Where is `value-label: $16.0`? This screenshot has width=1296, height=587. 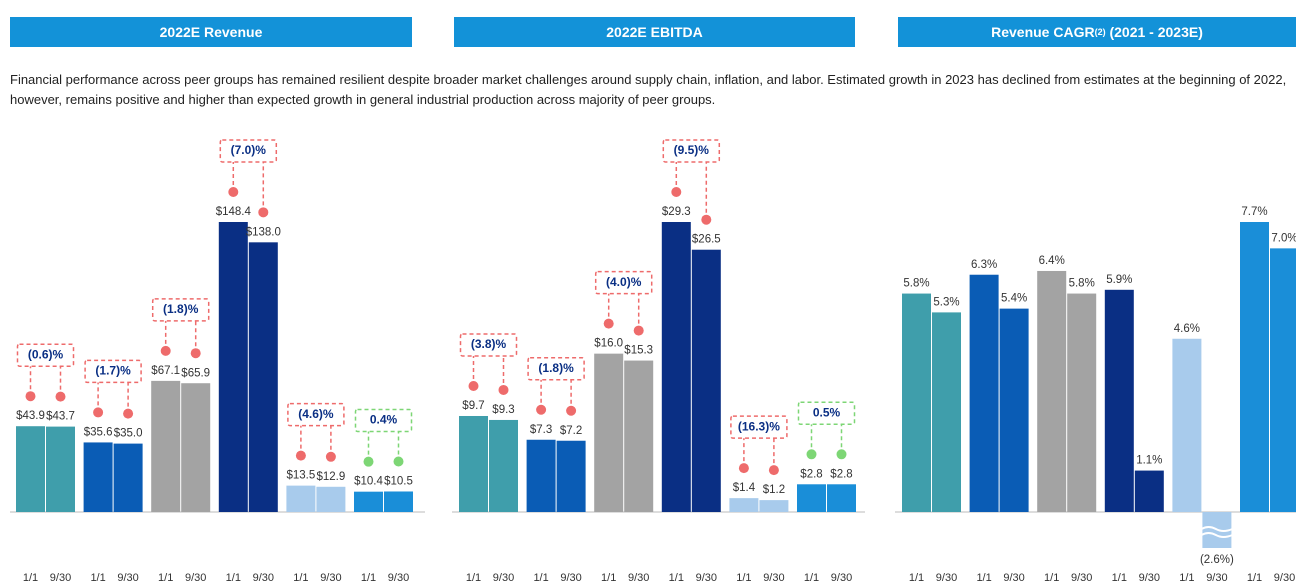 value-label: $16.0 is located at coordinates (608, 344).